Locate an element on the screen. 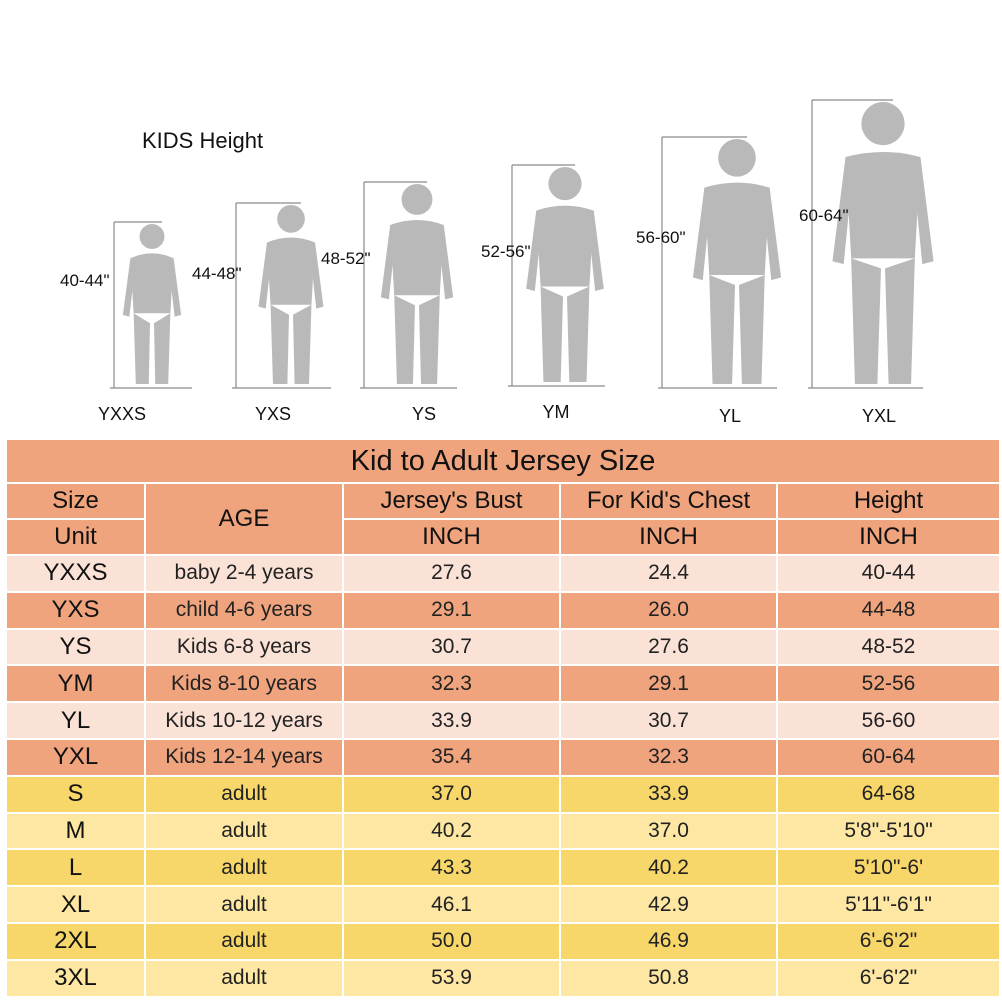 The width and height of the screenshot is (1002, 1002). child-right-arm-ys is located at coordinates (446, 262).